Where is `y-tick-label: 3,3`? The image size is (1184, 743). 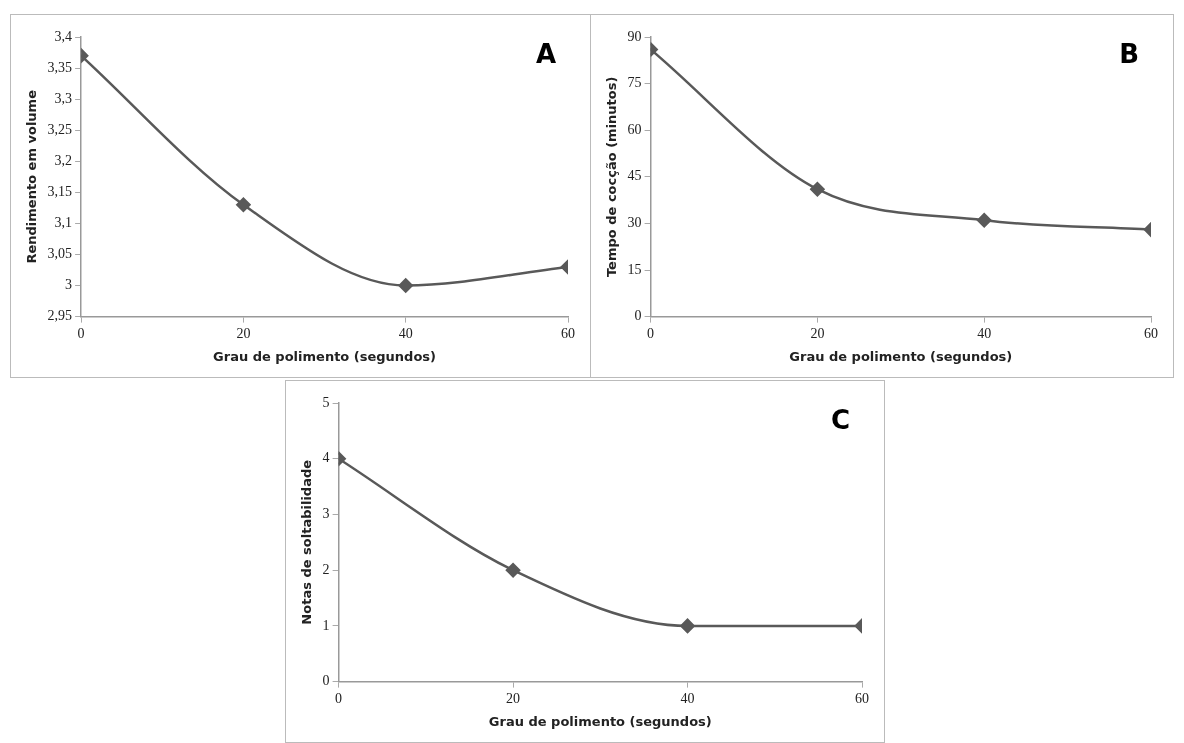
y-tick-label: 3,3 is located at coordinates (63, 98).